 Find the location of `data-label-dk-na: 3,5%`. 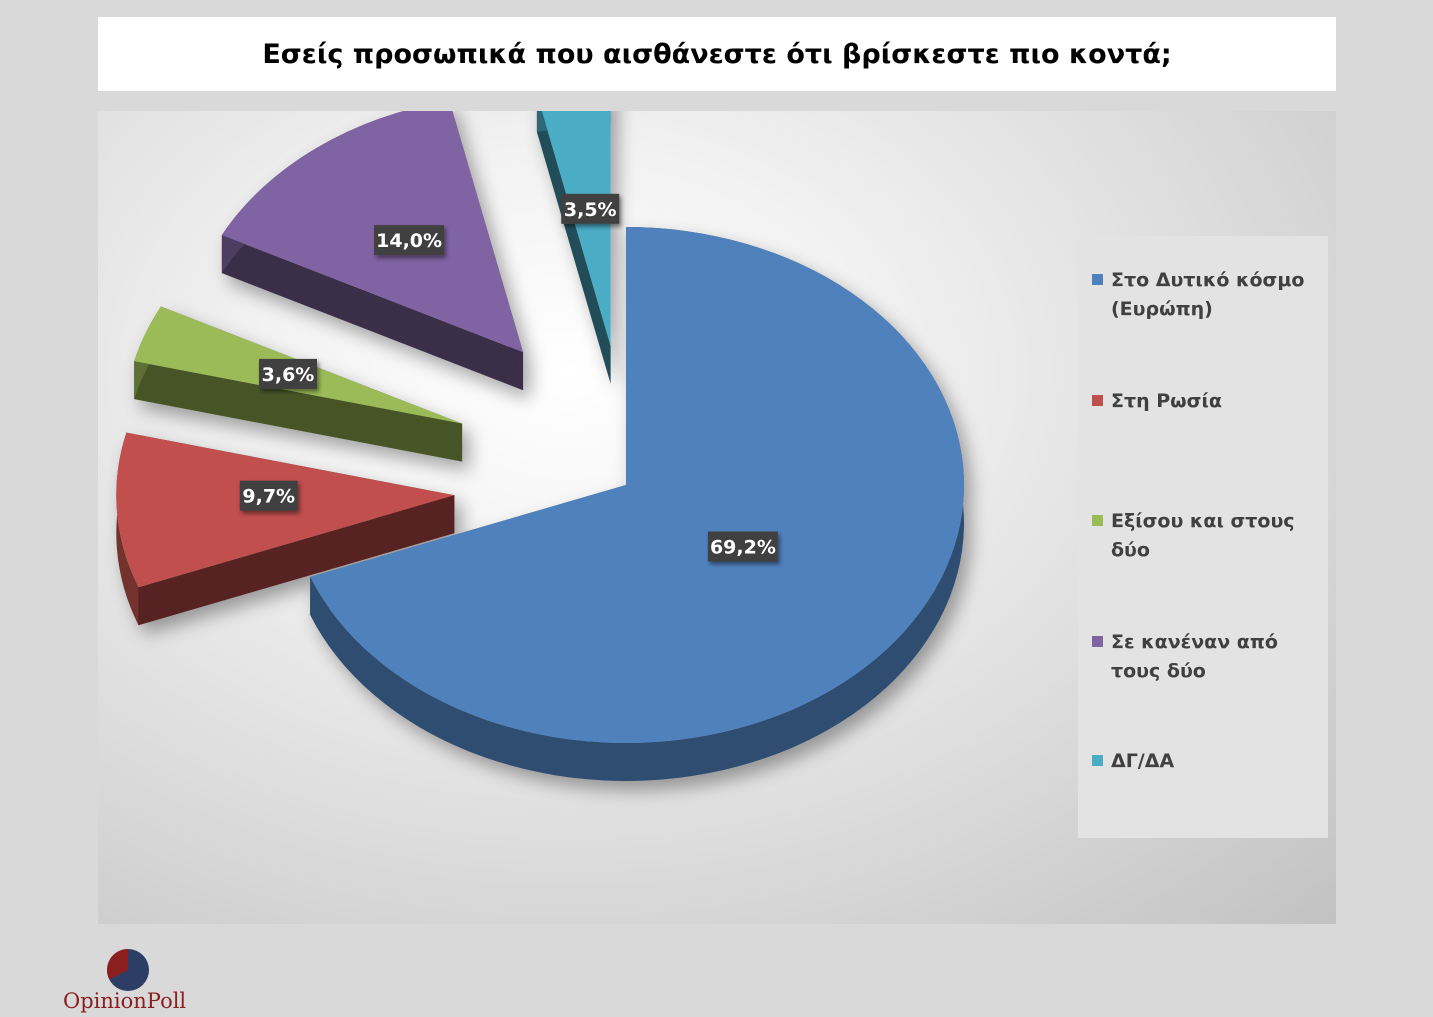

data-label-dk-na: 3,5% is located at coordinates (590, 208).